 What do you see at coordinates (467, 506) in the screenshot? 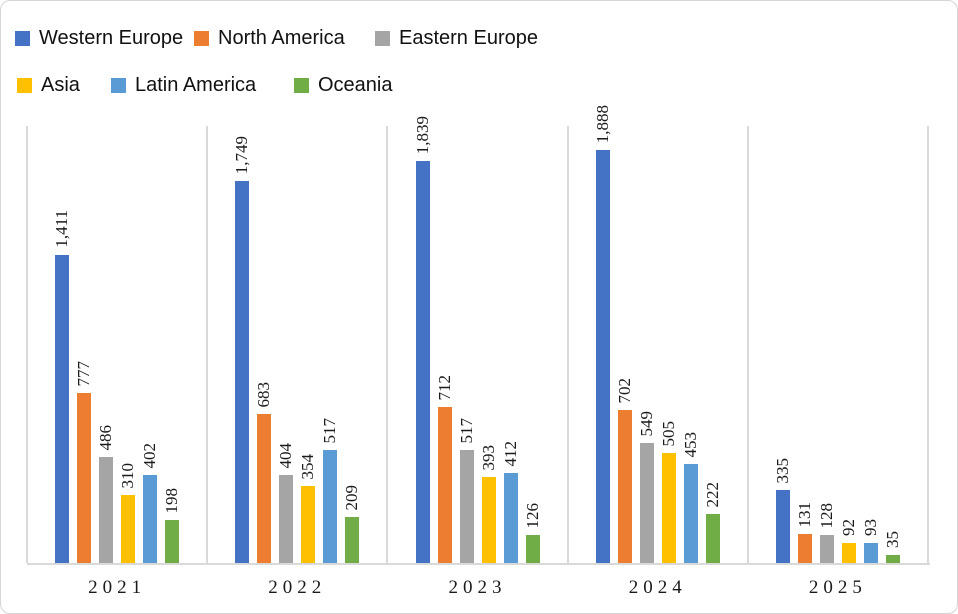
I see `bar-eastern-europe-2023` at bounding box center [467, 506].